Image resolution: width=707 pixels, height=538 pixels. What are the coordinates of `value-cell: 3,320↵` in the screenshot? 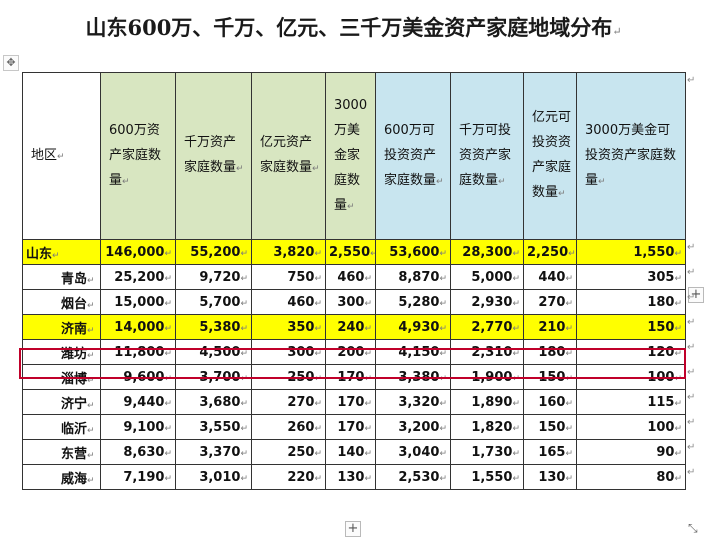 It's located at (413, 402).